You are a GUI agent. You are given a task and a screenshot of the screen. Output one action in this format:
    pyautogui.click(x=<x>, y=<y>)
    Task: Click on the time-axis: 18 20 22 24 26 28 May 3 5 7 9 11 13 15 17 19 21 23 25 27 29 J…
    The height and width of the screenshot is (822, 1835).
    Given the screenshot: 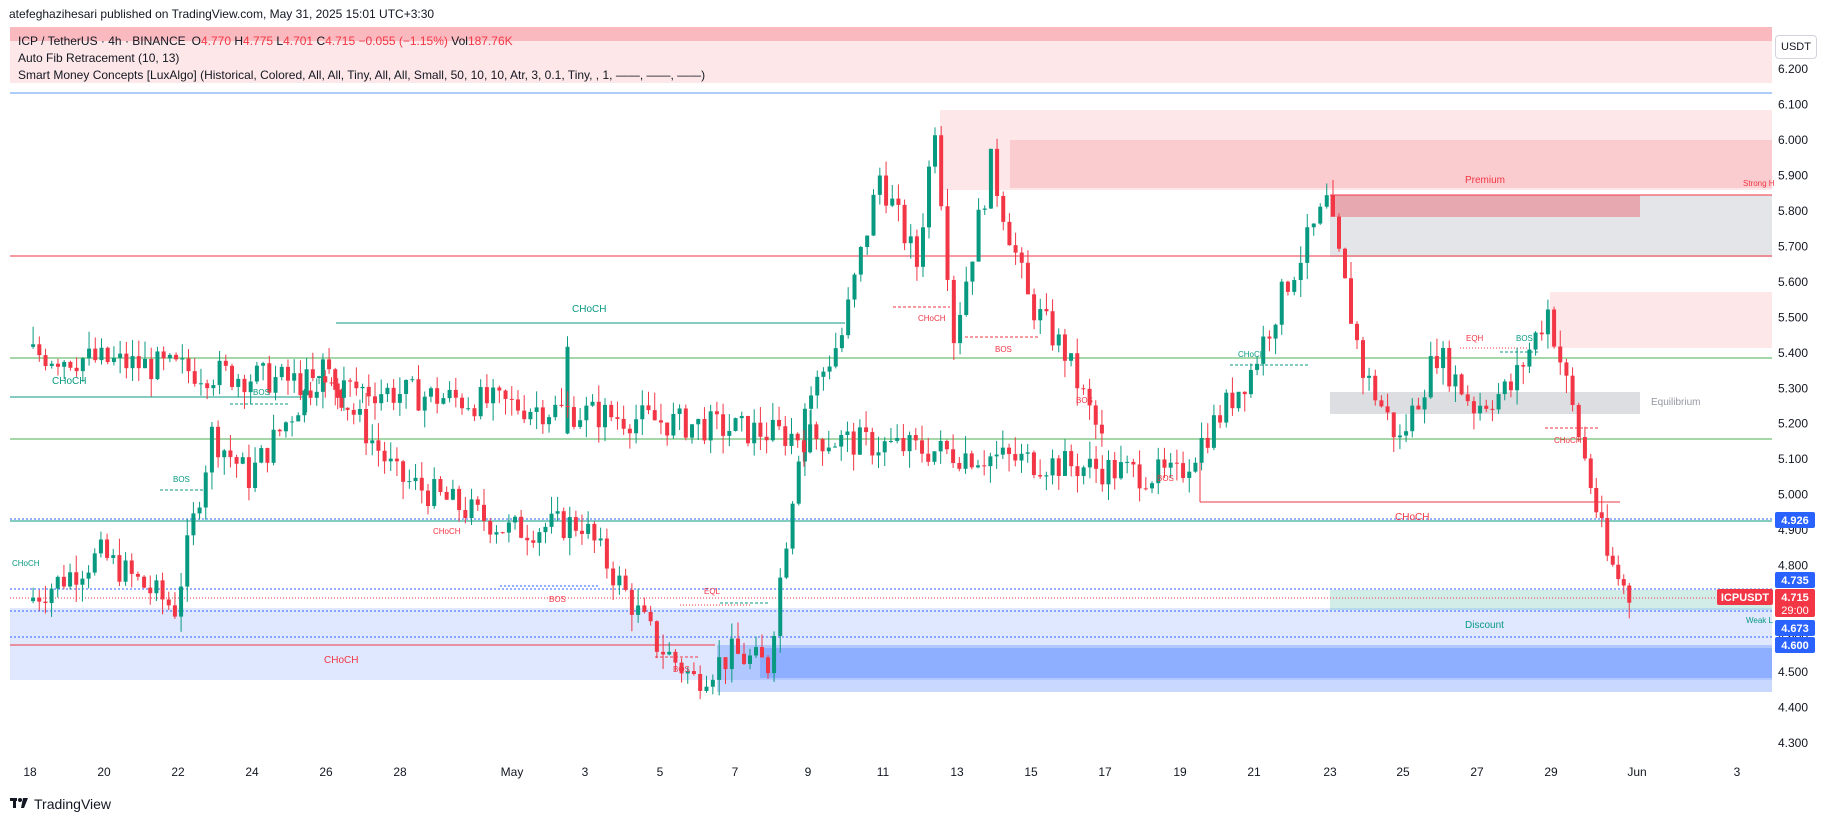 What is the action you would take?
    pyautogui.click(x=881, y=772)
    